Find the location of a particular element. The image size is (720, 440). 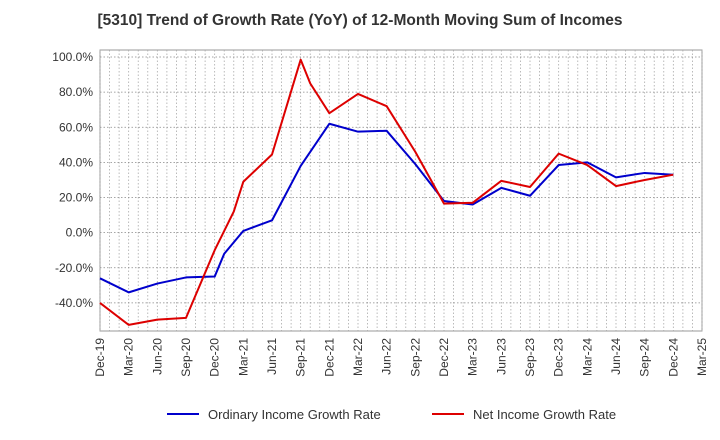

x-tick-label: Jun-24 is located at coordinates (616, 356).